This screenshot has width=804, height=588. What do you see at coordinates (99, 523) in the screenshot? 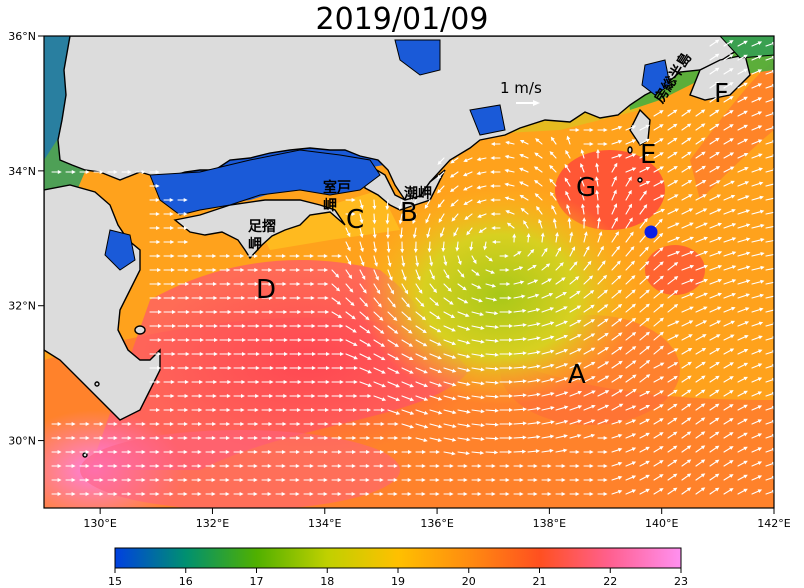
I see `x-tick-label: 130°E` at bounding box center [99, 523].